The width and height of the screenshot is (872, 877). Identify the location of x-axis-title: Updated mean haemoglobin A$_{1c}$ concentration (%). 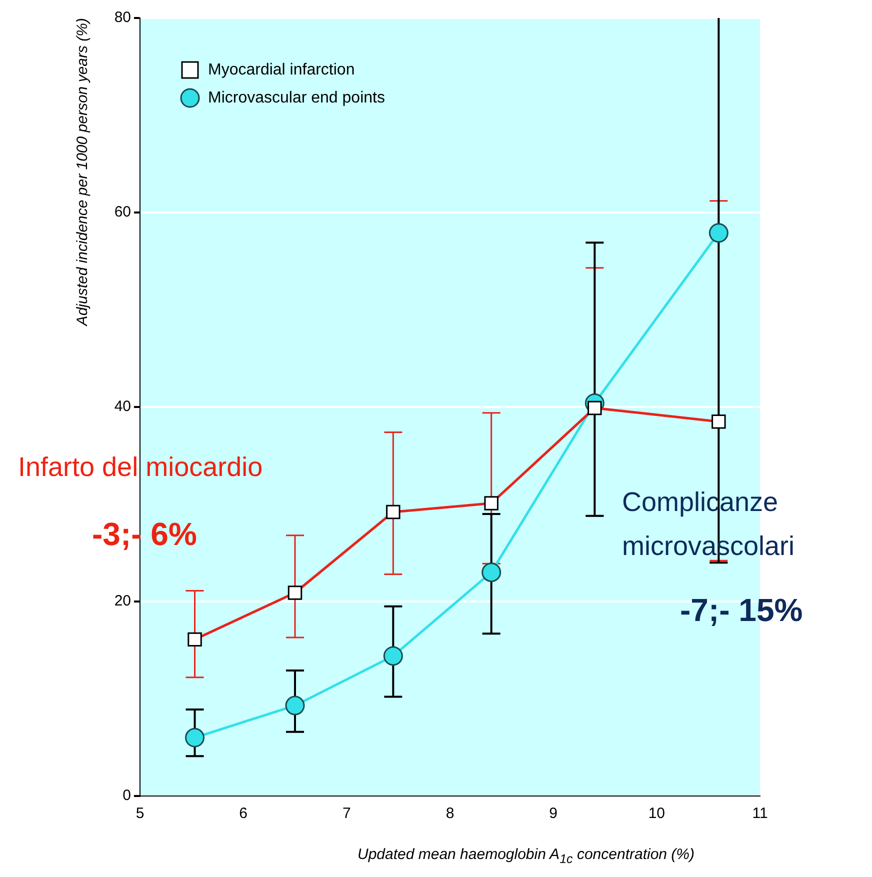
(526, 856).